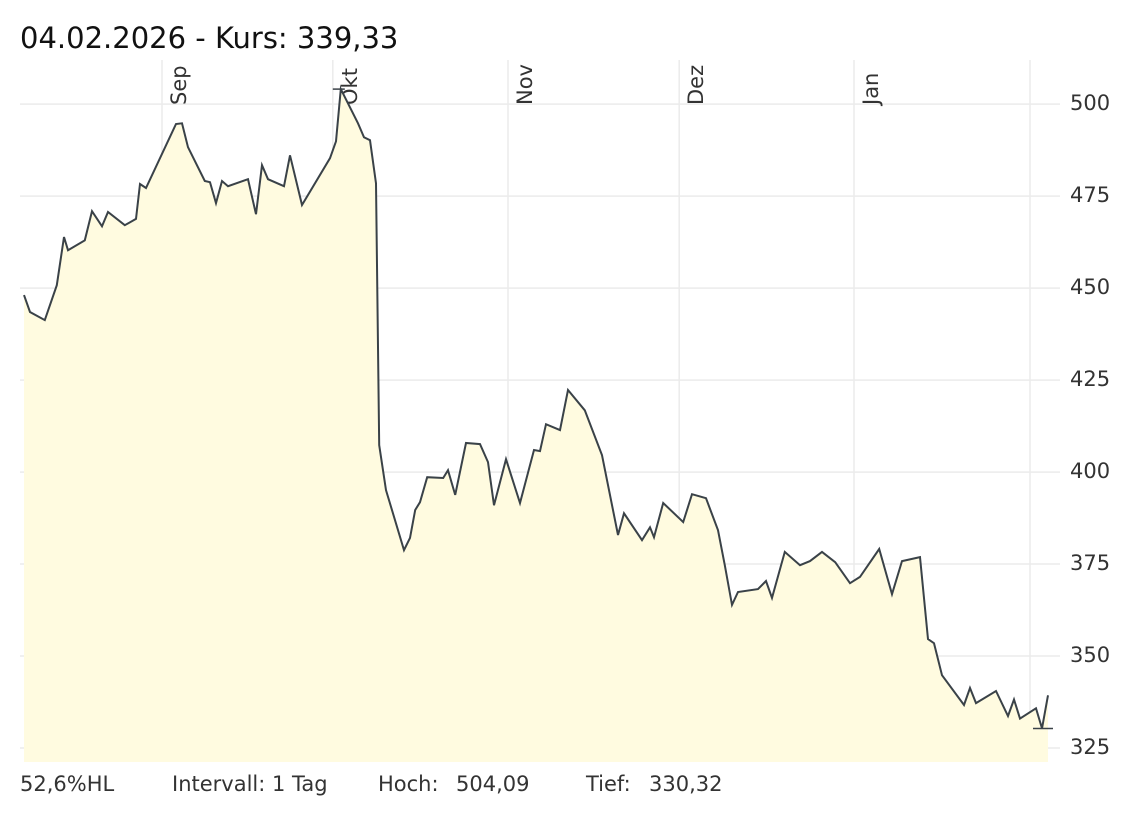 This screenshot has width=1136, height=816. Describe the element at coordinates (1090, 655) in the screenshot. I see `y-tick-label: 350` at that location.